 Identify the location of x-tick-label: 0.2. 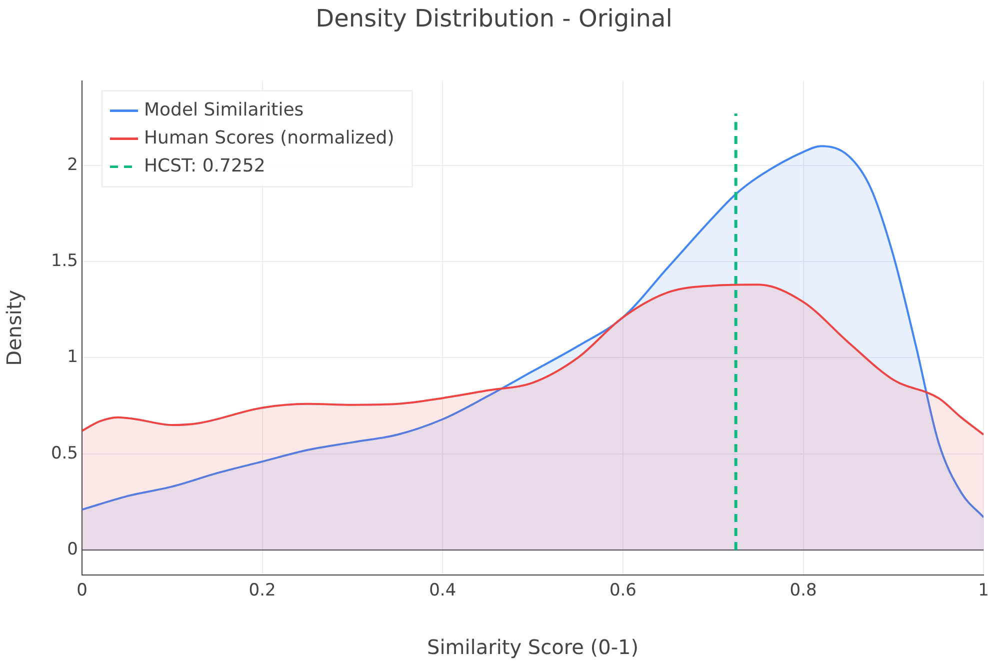
(262, 590).